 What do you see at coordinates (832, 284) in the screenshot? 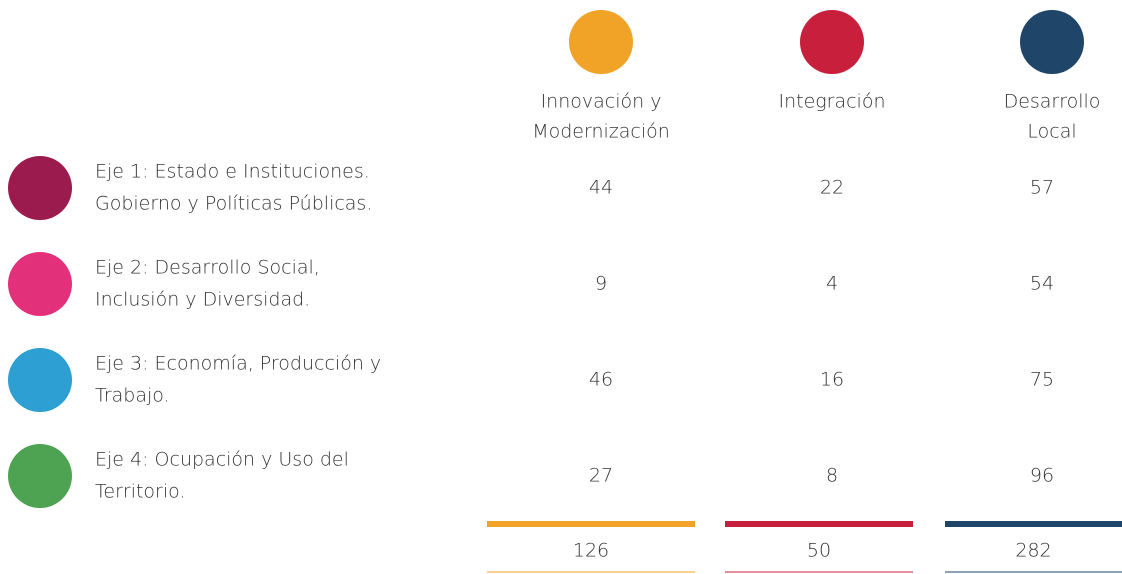
I see `cell-value: 4` at bounding box center [832, 284].